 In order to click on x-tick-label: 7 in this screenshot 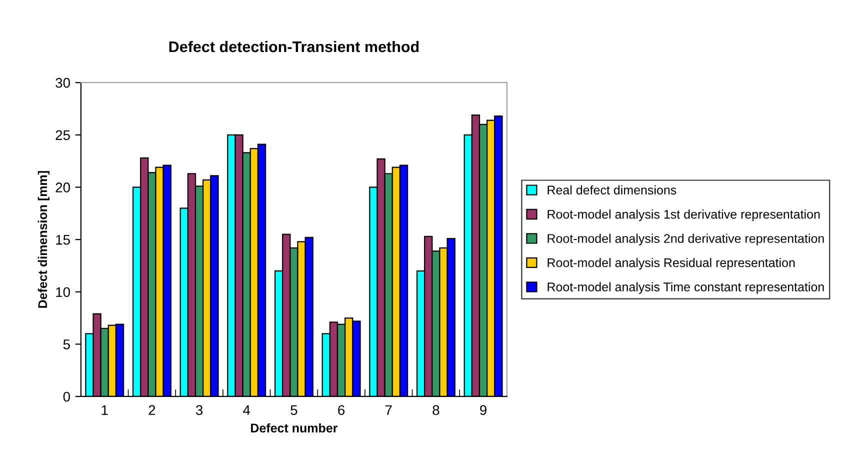, I will do `click(388, 410)`.